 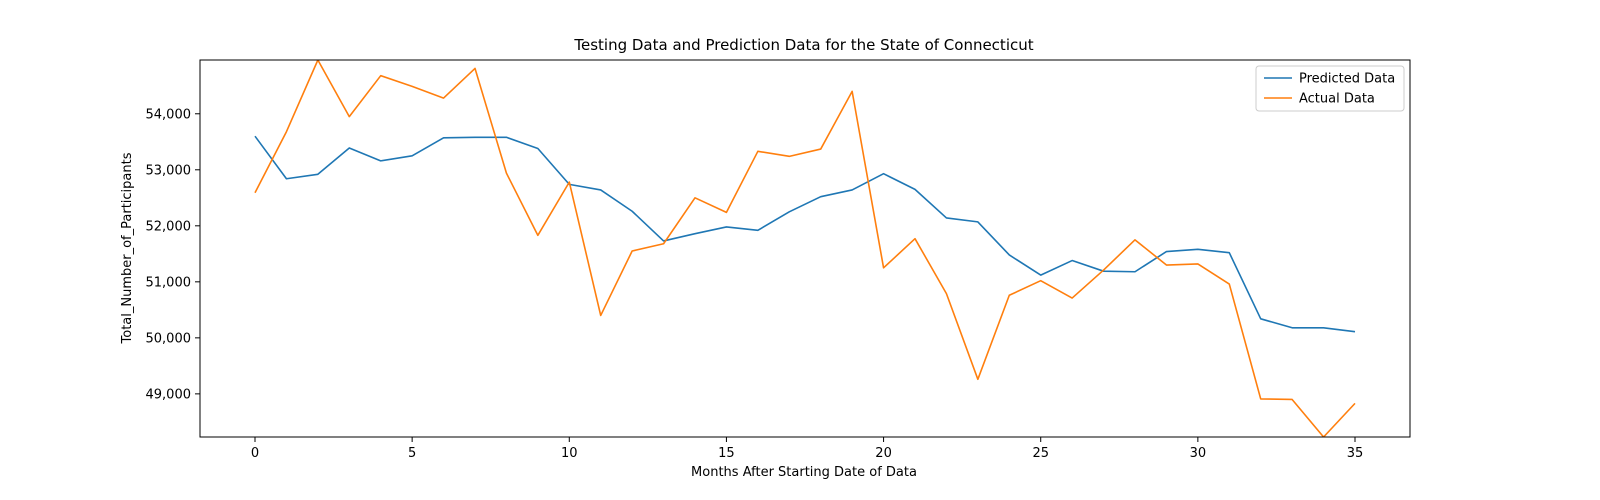 I want to click on y-tick-label: 50,000, so click(x=169, y=338).